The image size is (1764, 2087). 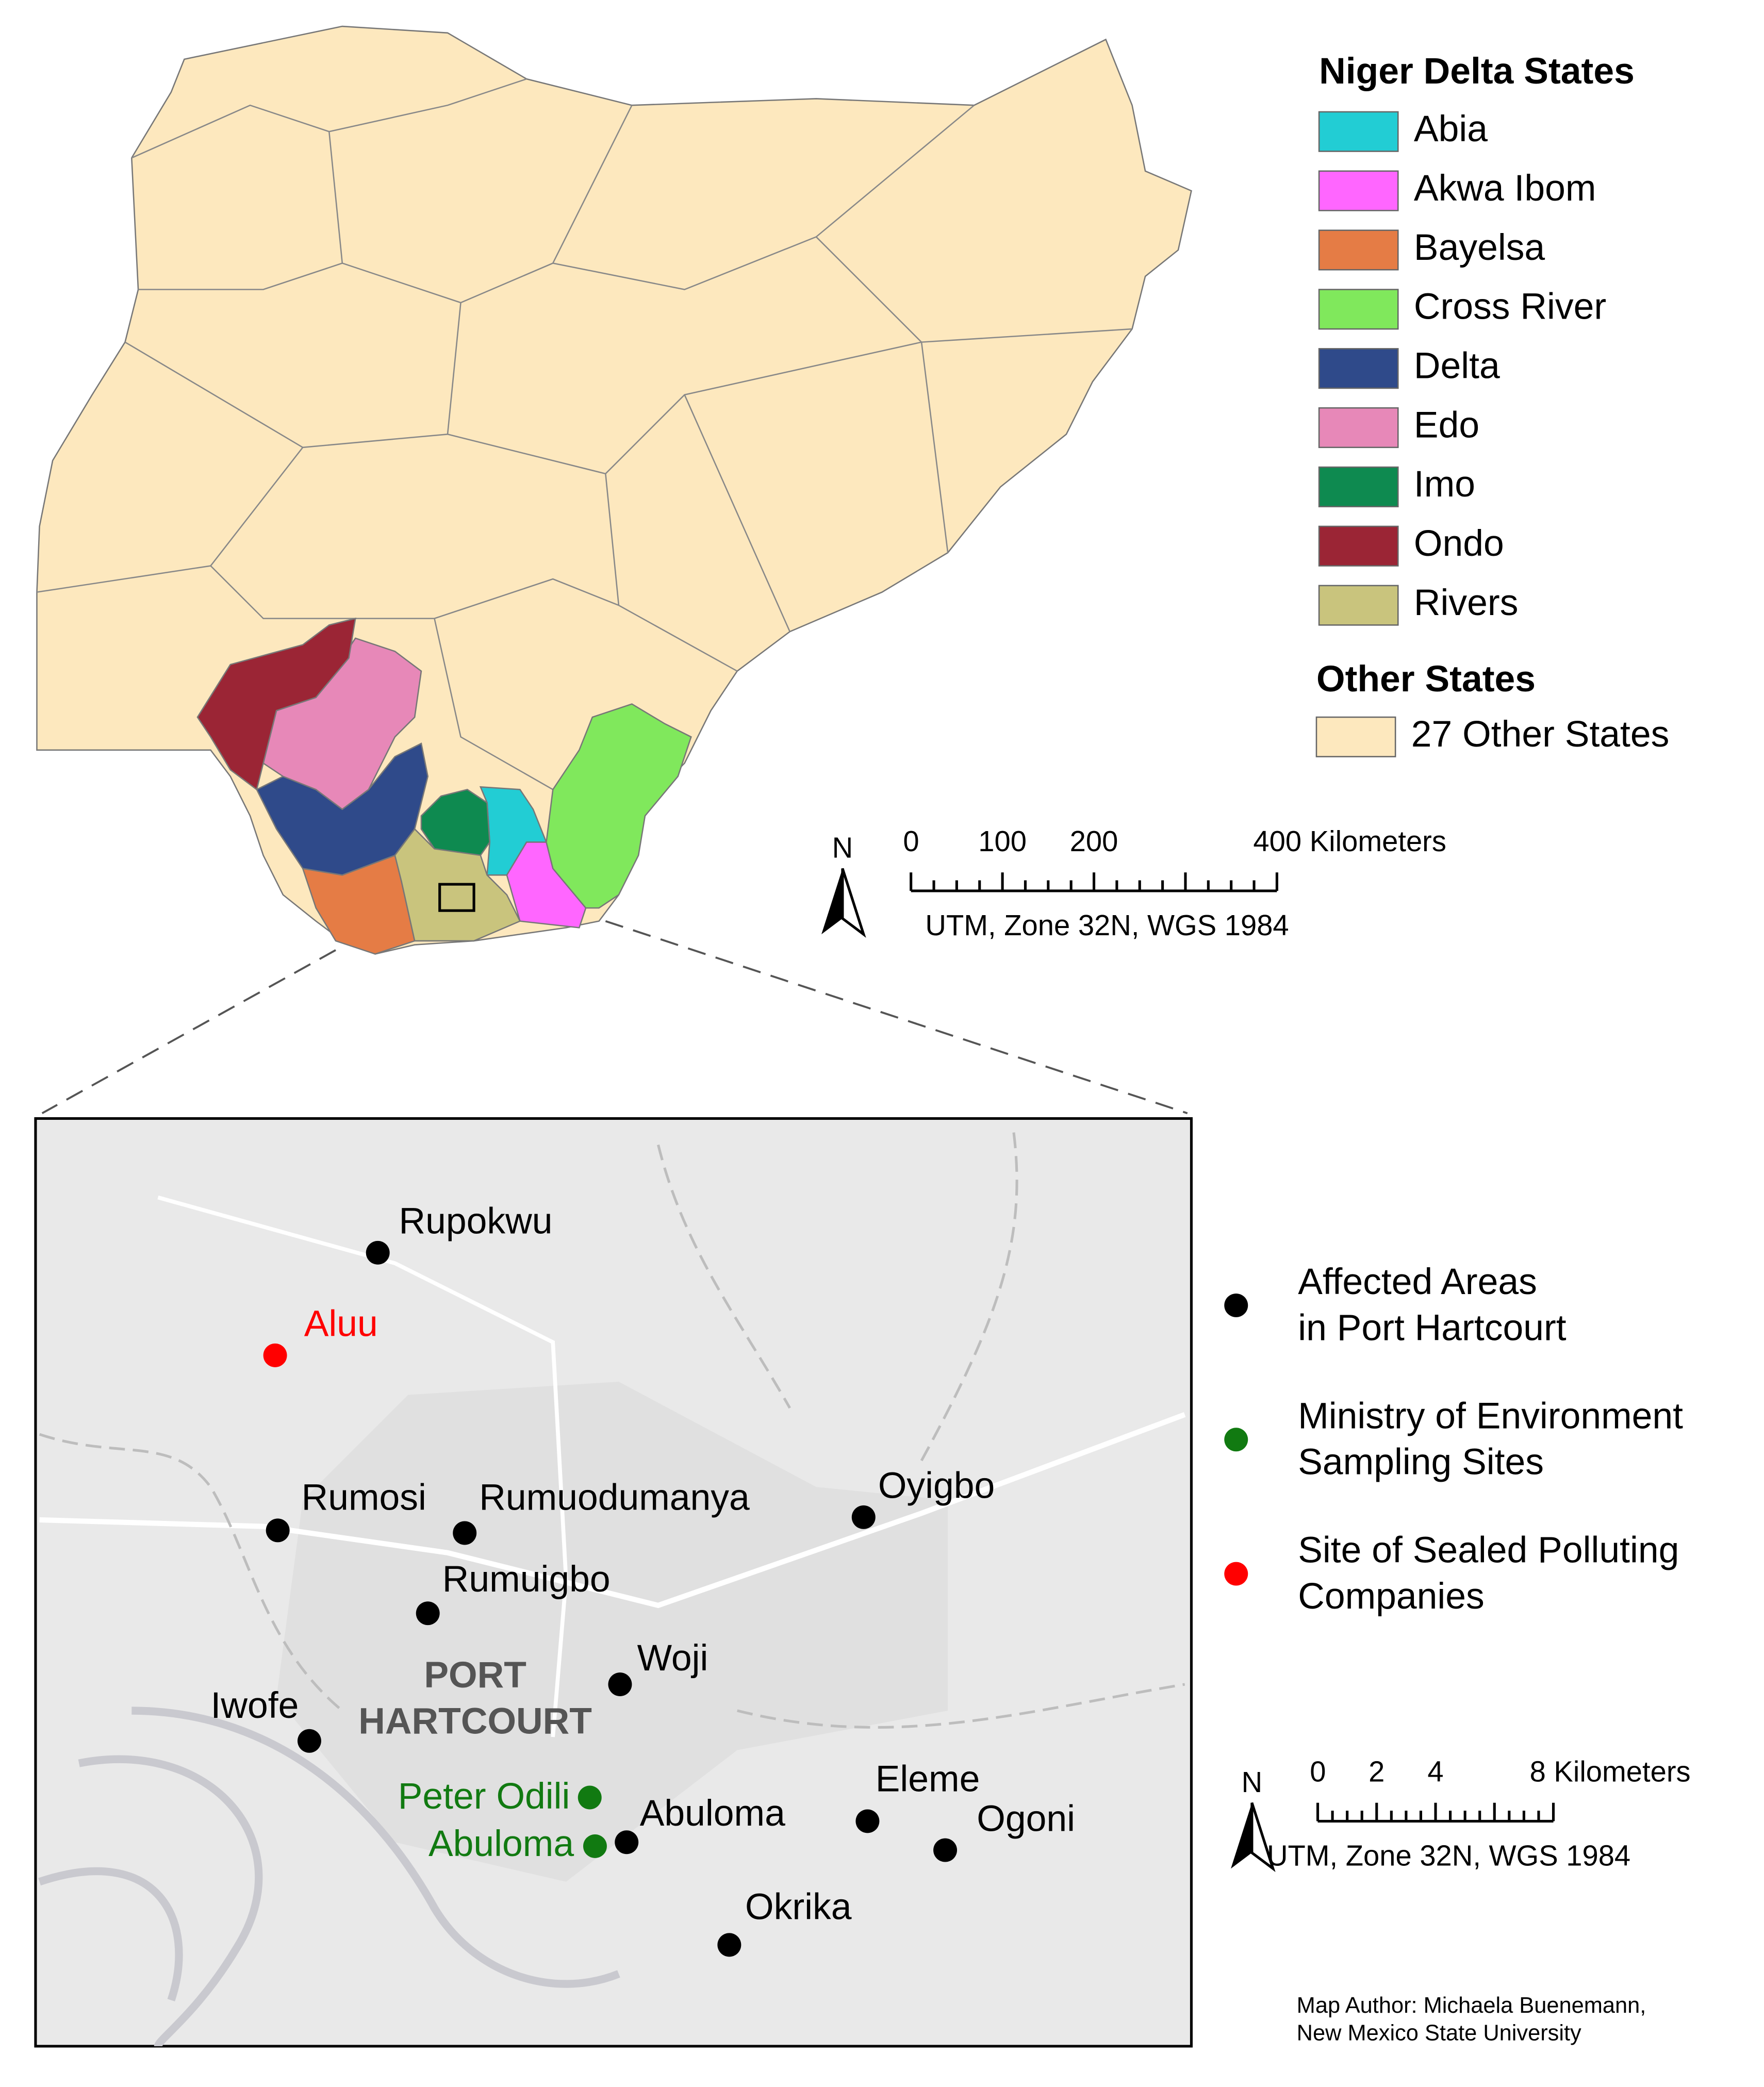 I want to click on legend-label: in Port Hartcourt, so click(x=1432, y=1327).